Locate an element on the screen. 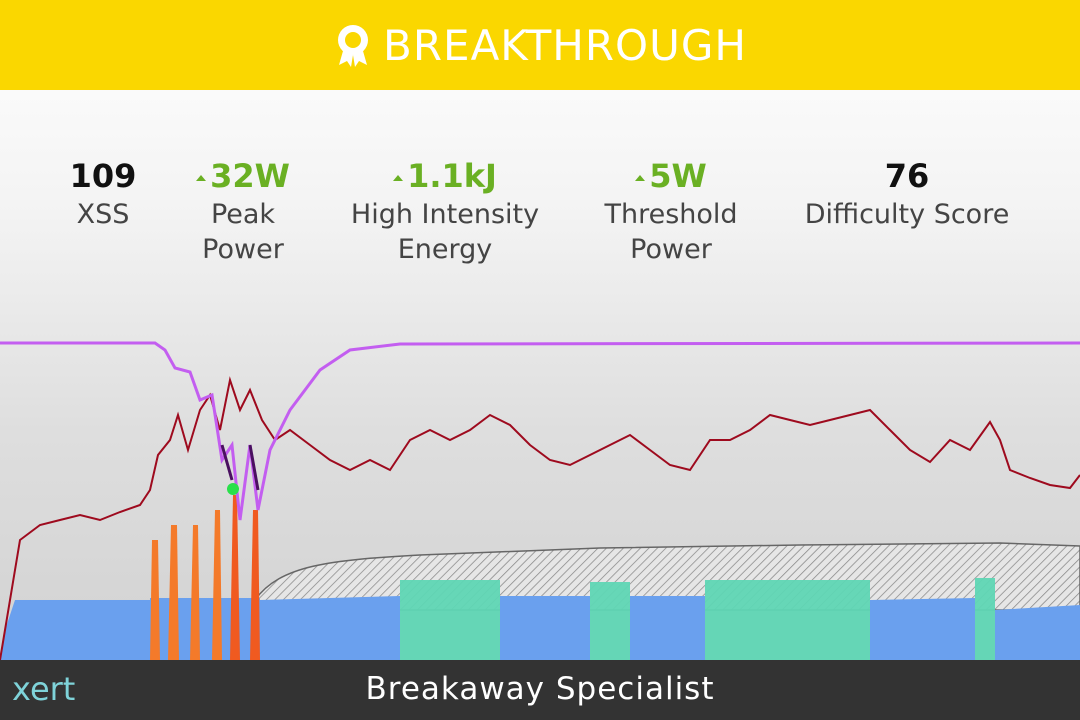 The image size is (1080, 720). header-title: BREAKTHROUGH is located at coordinates (565, 45).